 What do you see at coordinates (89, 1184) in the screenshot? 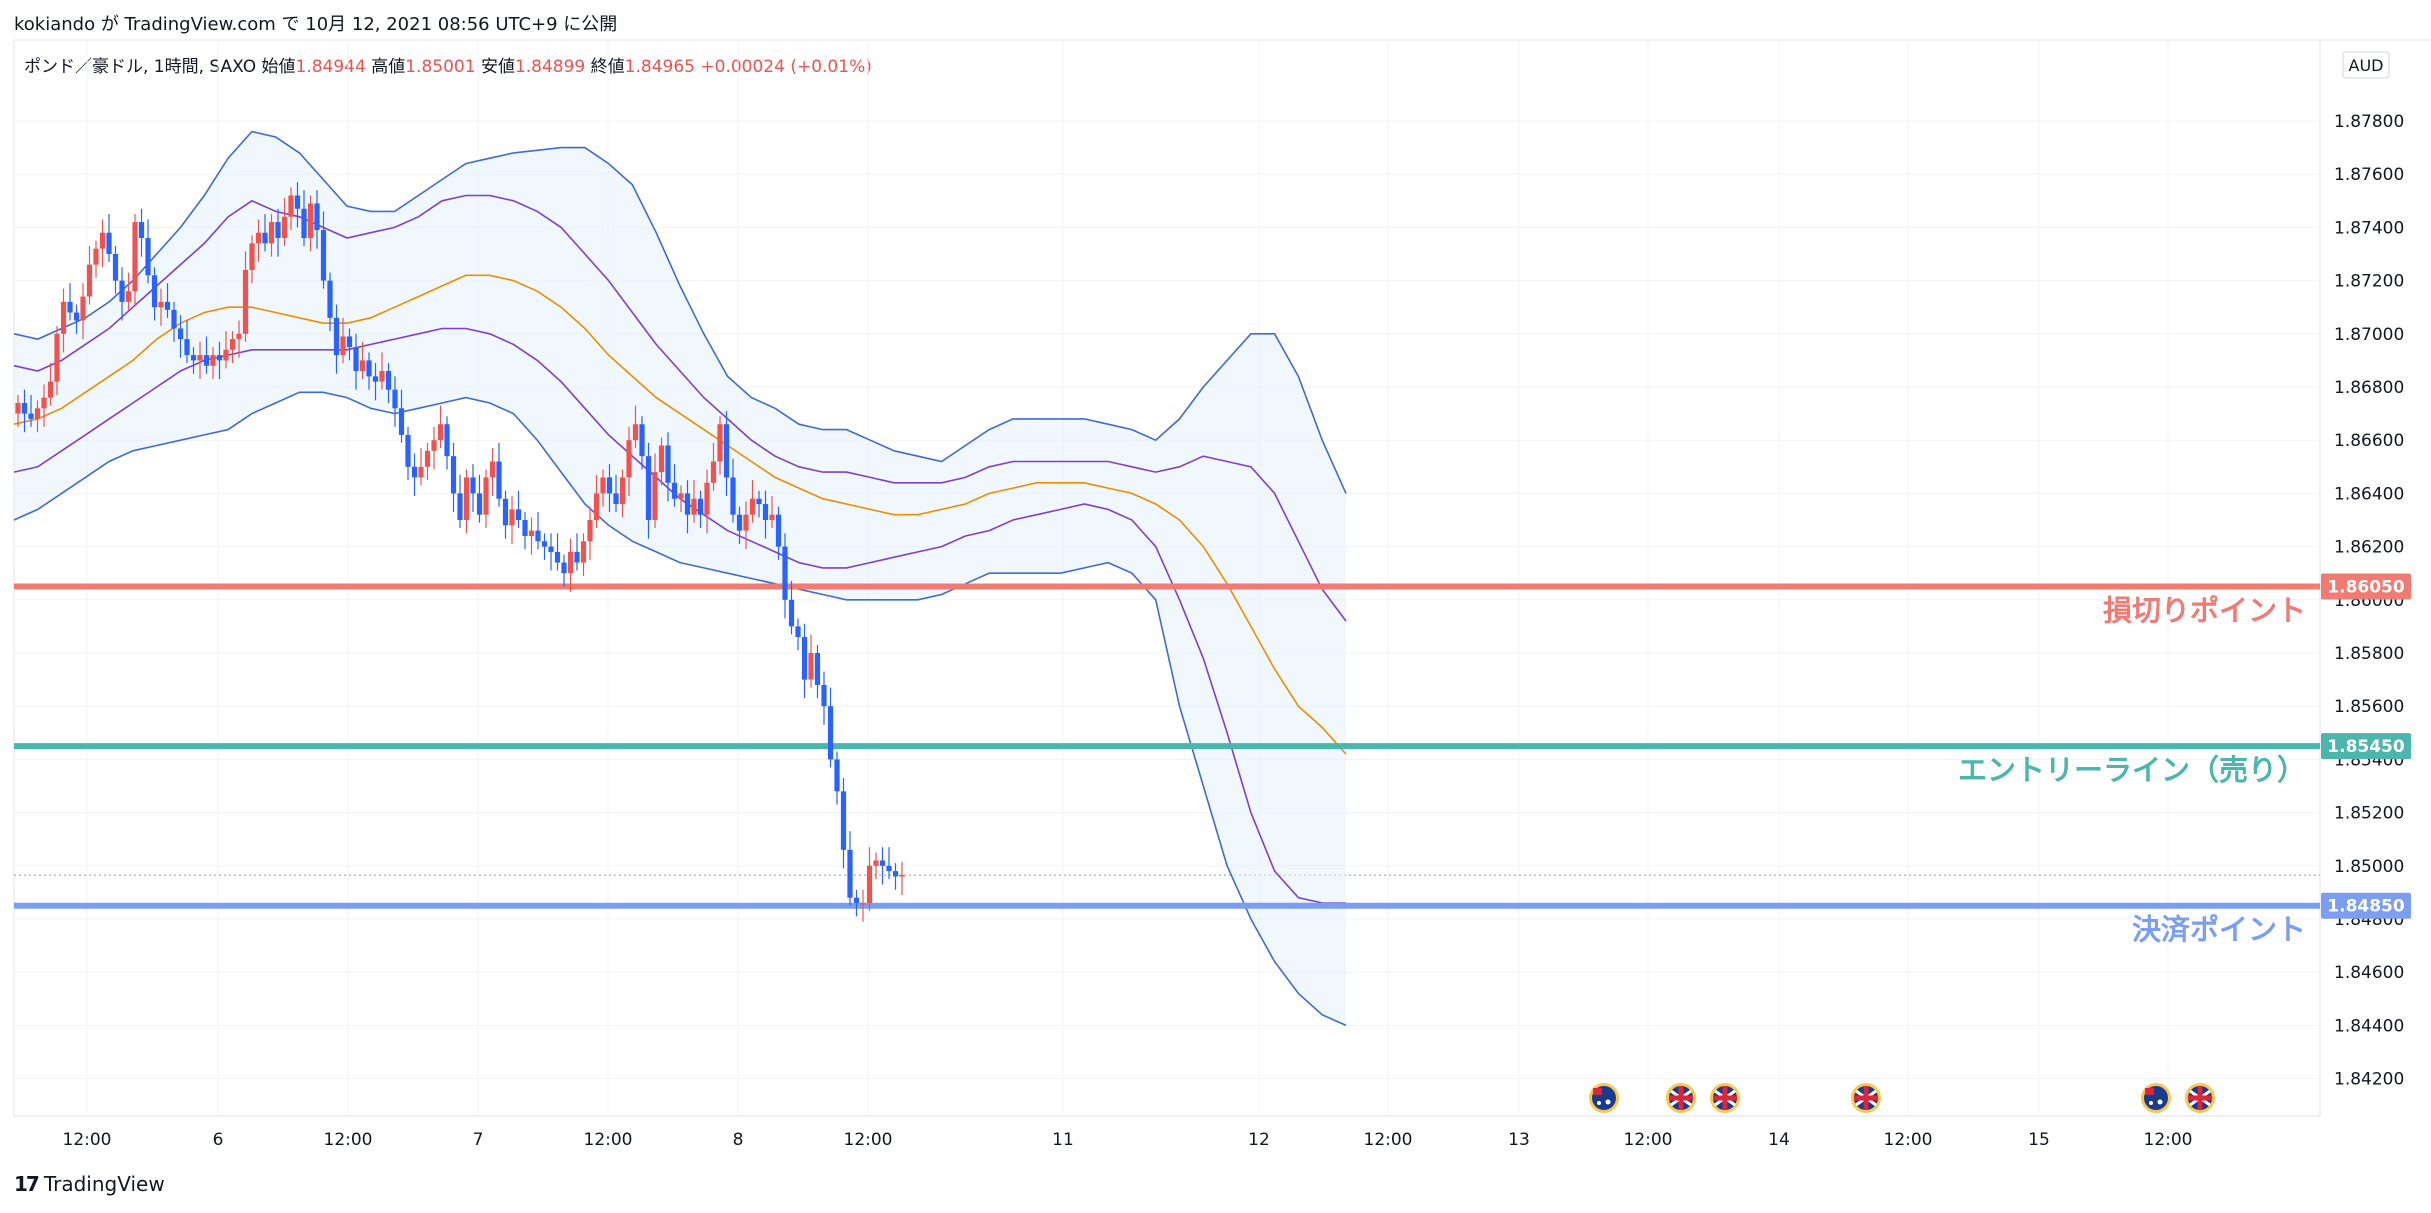
I see `footer-brand: 17 TradingView` at bounding box center [89, 1184].